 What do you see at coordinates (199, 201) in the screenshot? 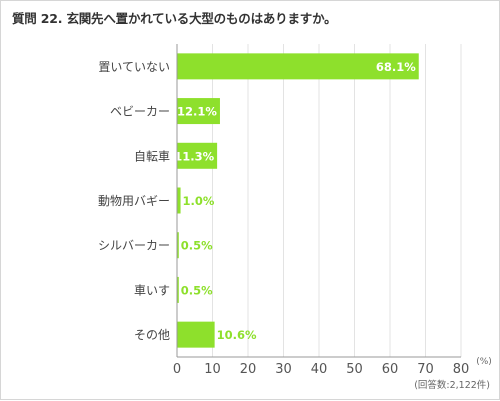
I see `value-label: 1.0%` at bounding box center [199, 201].